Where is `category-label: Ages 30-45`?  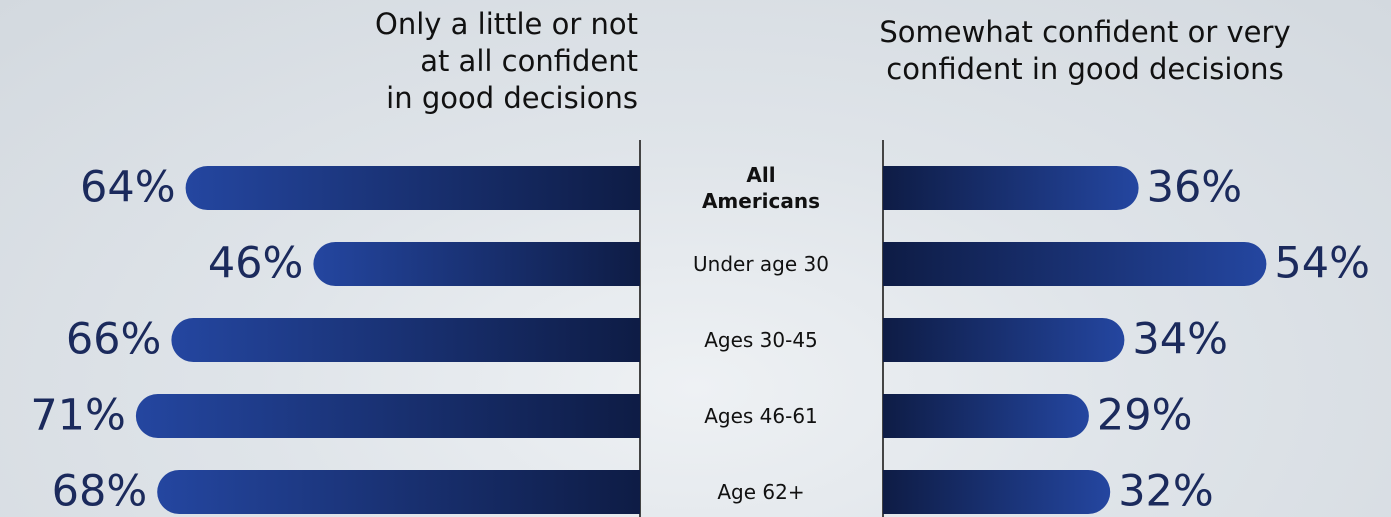 category-label: Ages 30-45 is located at coordinates (761, 340).